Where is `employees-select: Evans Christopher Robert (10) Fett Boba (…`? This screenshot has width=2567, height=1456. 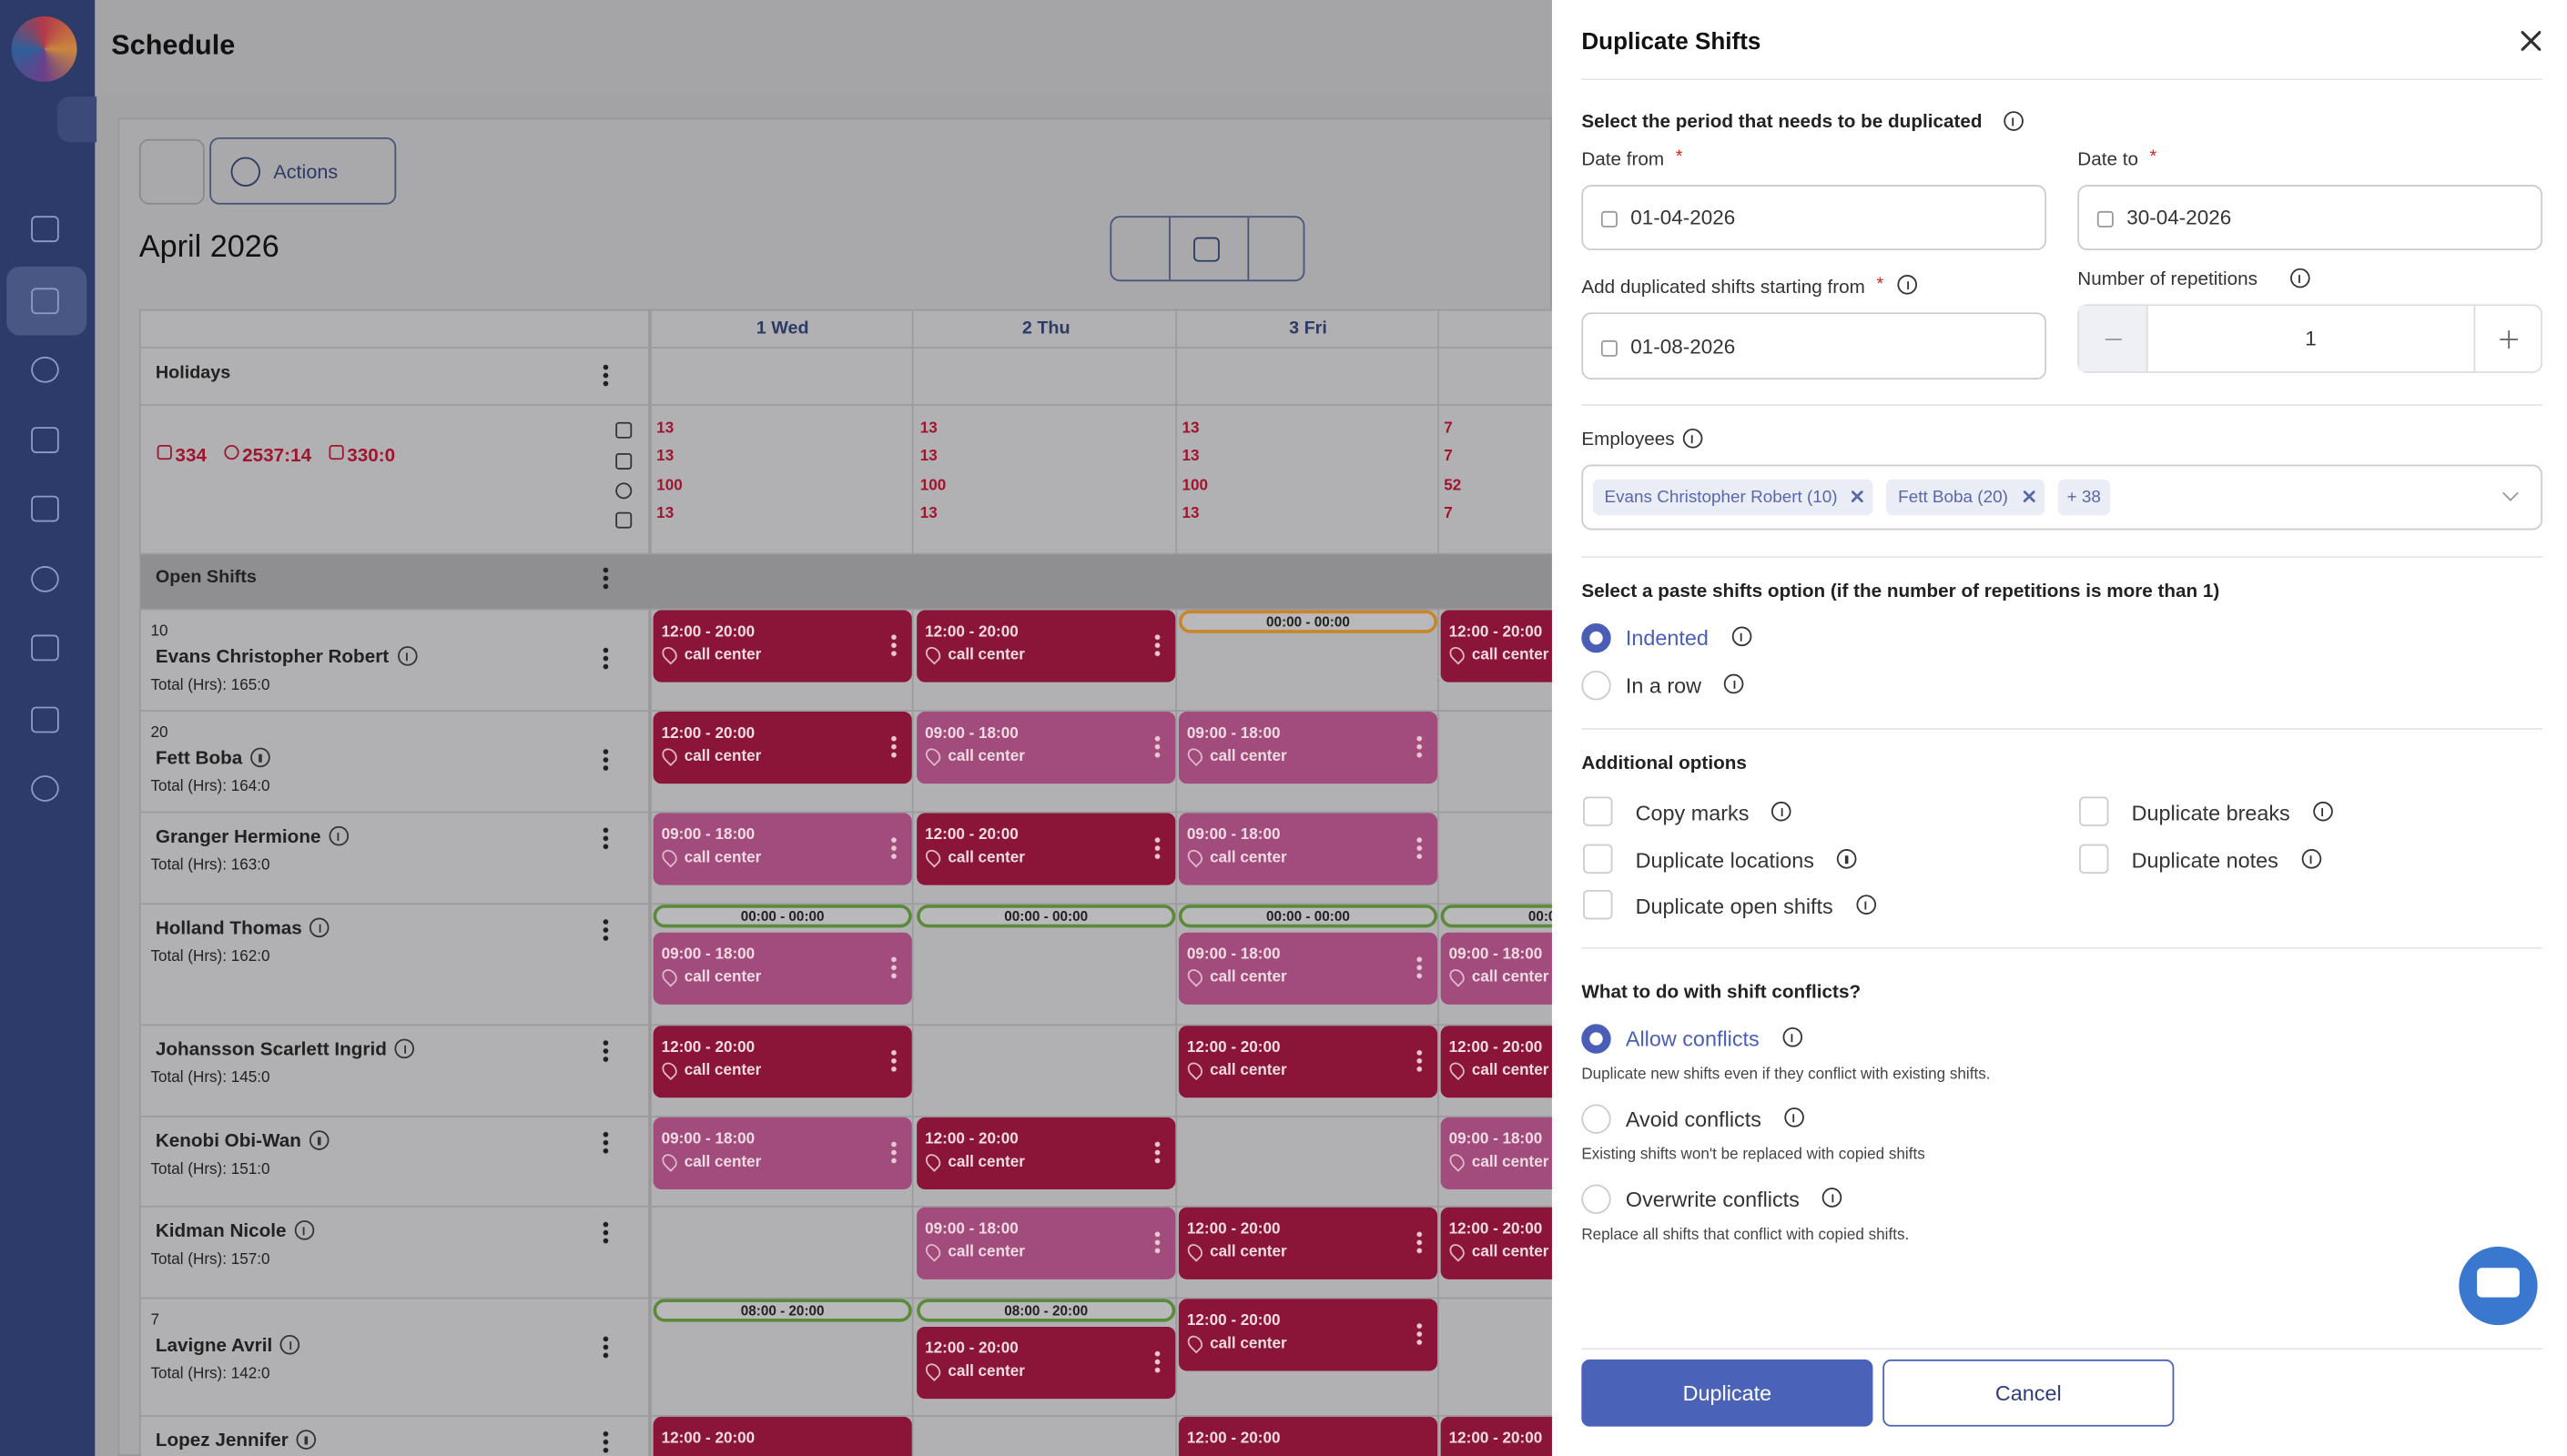
employees-select: Evans Christopher Robert (10) Fett Boba (… is located at coordinates (2062, 497).